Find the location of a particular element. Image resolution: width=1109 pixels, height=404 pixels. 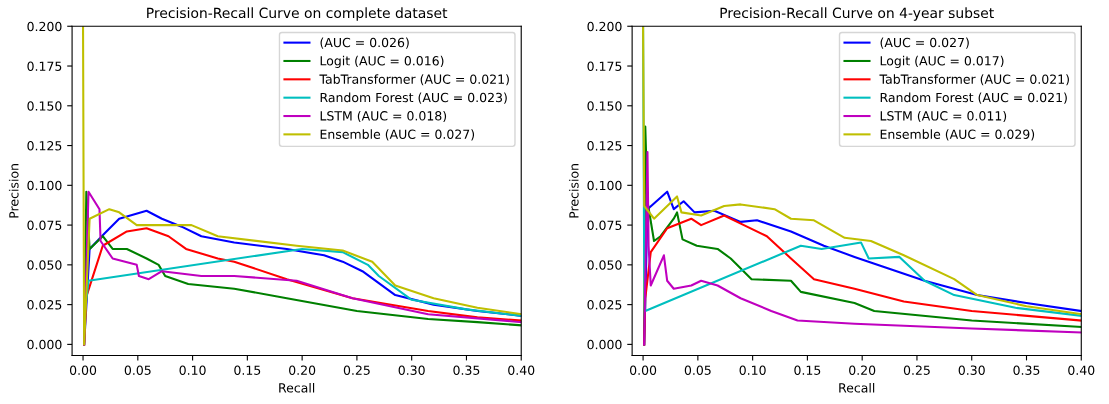

legend-label: Ensemble (AUC = 0.027) is located at coordinates (397, 135).